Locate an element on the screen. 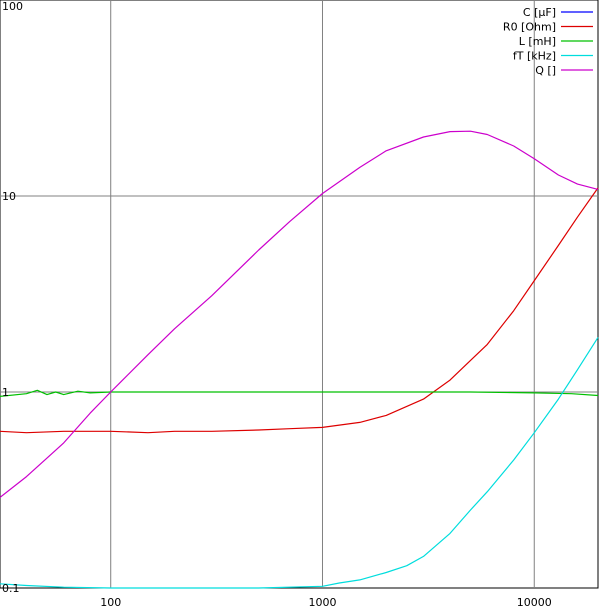 Image resolution: width=603 pixels, height=606 pixels. x-tick-label: 1000 is located at coordinates (322, 601).